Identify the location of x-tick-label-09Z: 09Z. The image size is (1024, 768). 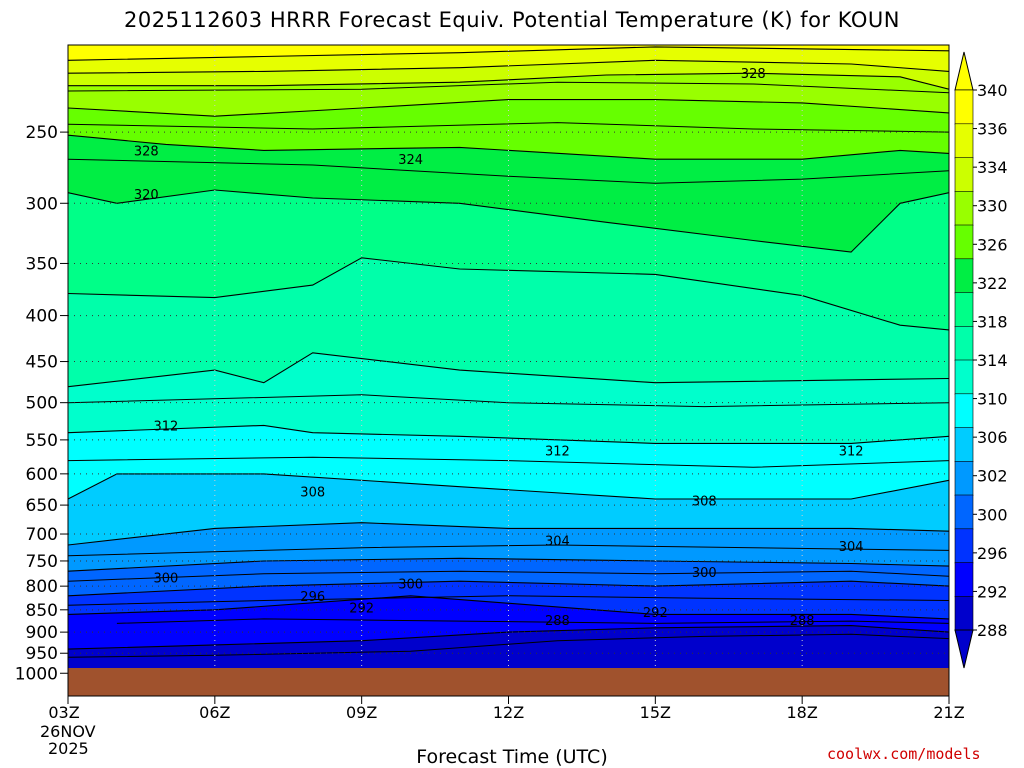
(361, 712).